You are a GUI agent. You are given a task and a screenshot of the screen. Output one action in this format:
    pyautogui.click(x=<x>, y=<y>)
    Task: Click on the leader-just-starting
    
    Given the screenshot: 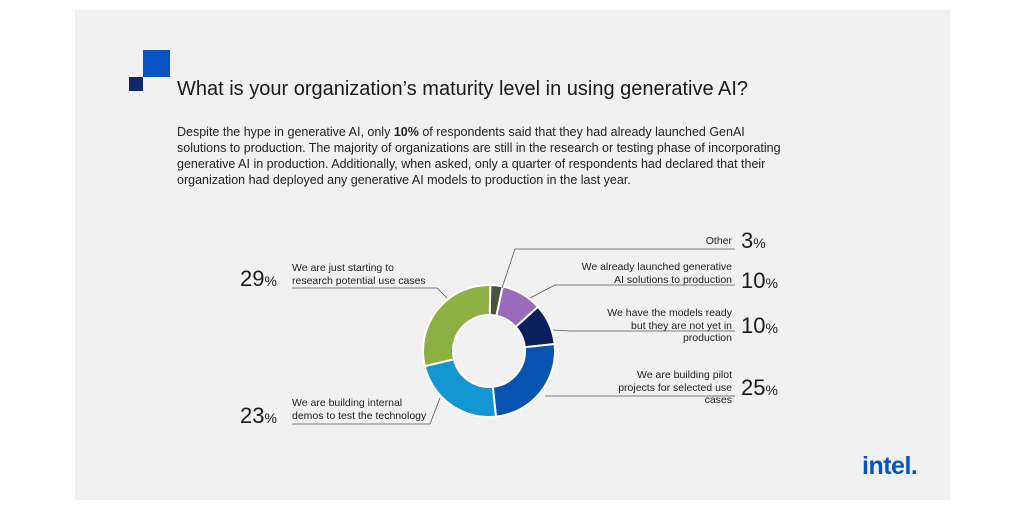 What is the action you would take?
    pyautogui.click(x=370, y=293)
    